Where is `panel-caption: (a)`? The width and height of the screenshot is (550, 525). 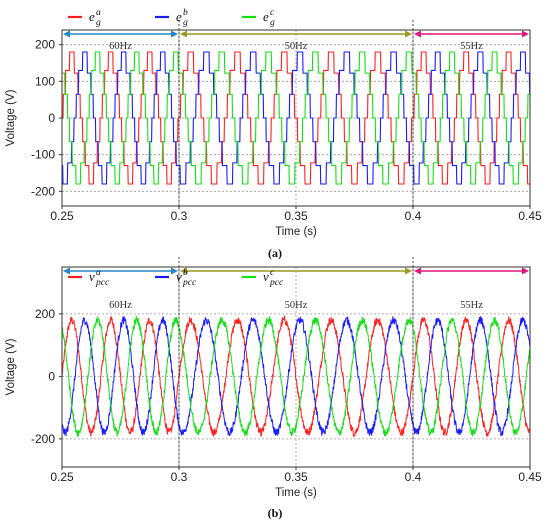
panel-caption: (a) is located at coordinates (275, 253).